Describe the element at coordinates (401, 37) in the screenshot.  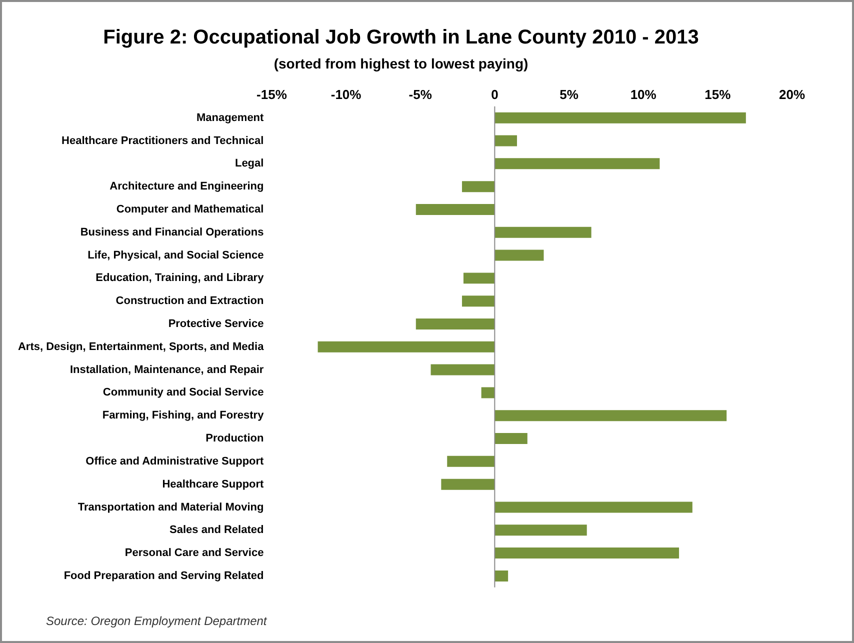
I see `chart-title: Figure 2: Occupational Job Growth in Lane County 2010 - 2013` at that location.